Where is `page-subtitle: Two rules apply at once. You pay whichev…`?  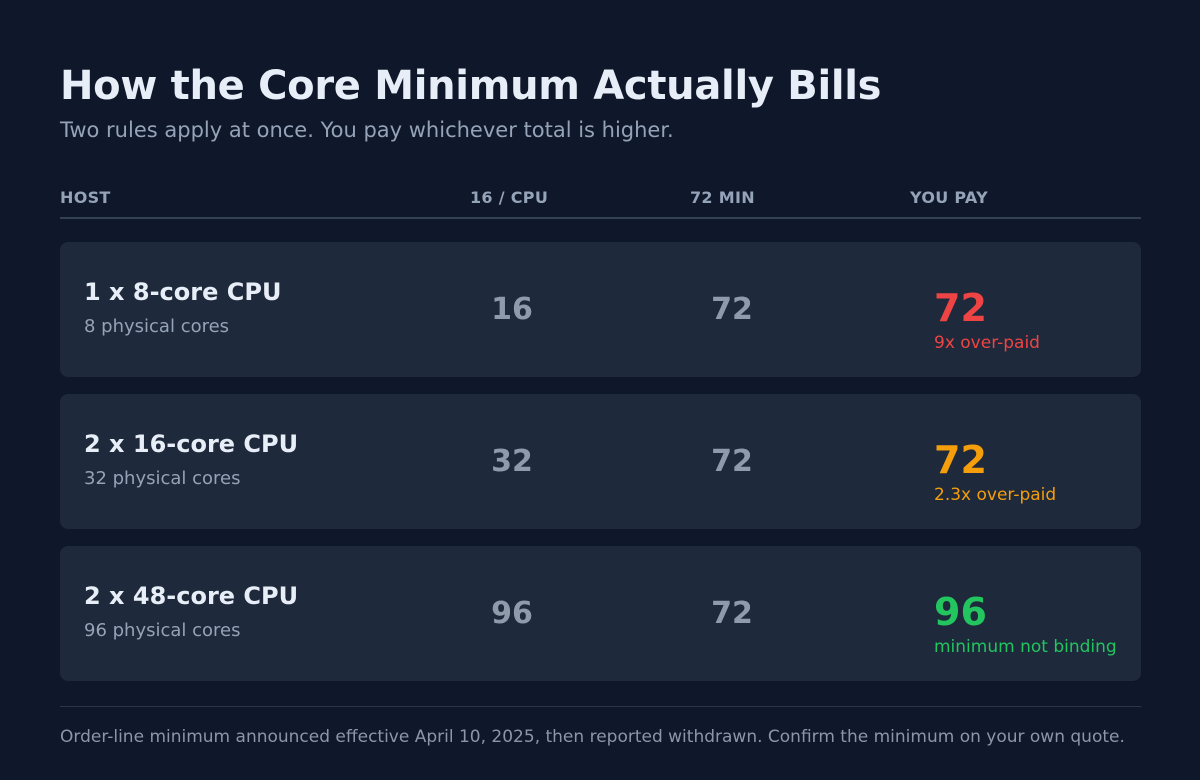
page-subtitle: Two rules apply at once. You pay whichev… is located at coordinates (367, 130).